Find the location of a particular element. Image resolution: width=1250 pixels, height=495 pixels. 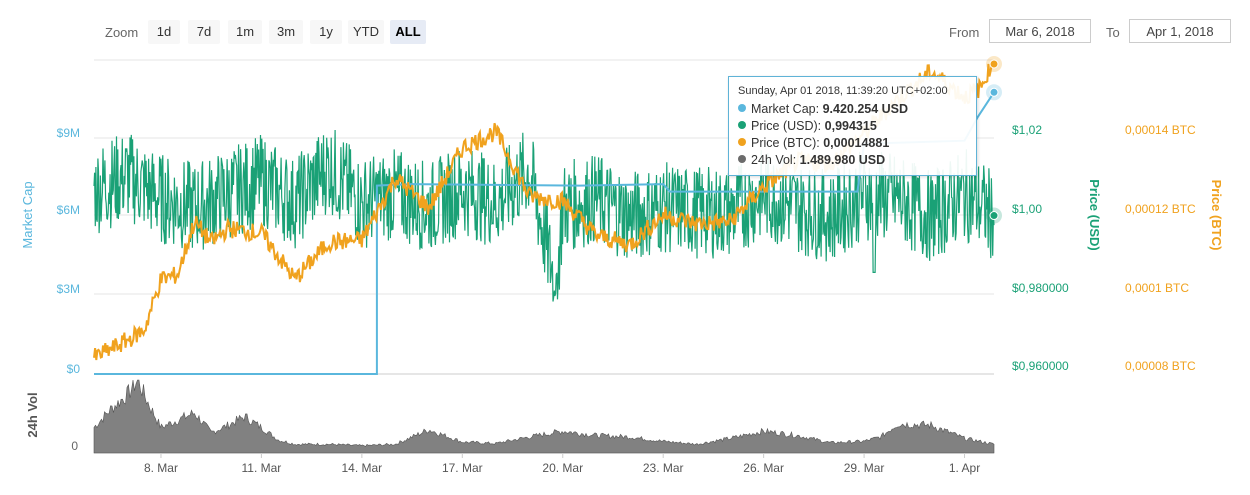

market-cap-tick-label: $0 is located at coordinates (74, 369).